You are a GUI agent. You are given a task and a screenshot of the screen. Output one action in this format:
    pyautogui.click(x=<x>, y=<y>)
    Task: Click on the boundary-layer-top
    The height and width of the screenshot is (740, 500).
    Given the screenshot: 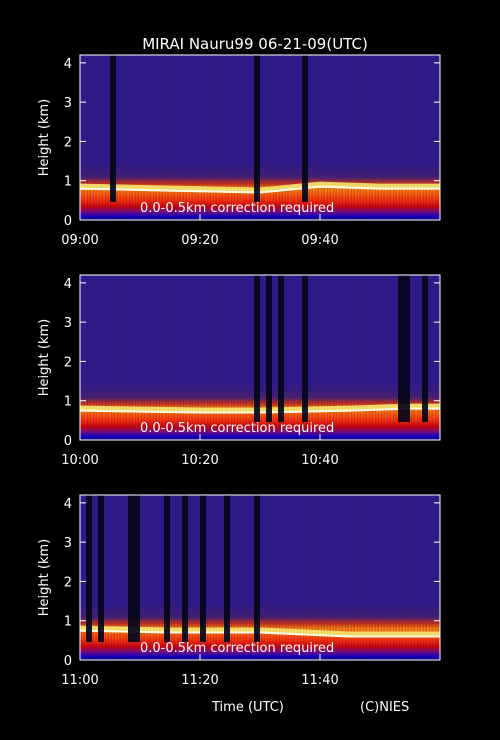 What is the action you would take?
    pyautogui.click(x=259, y=187)
    